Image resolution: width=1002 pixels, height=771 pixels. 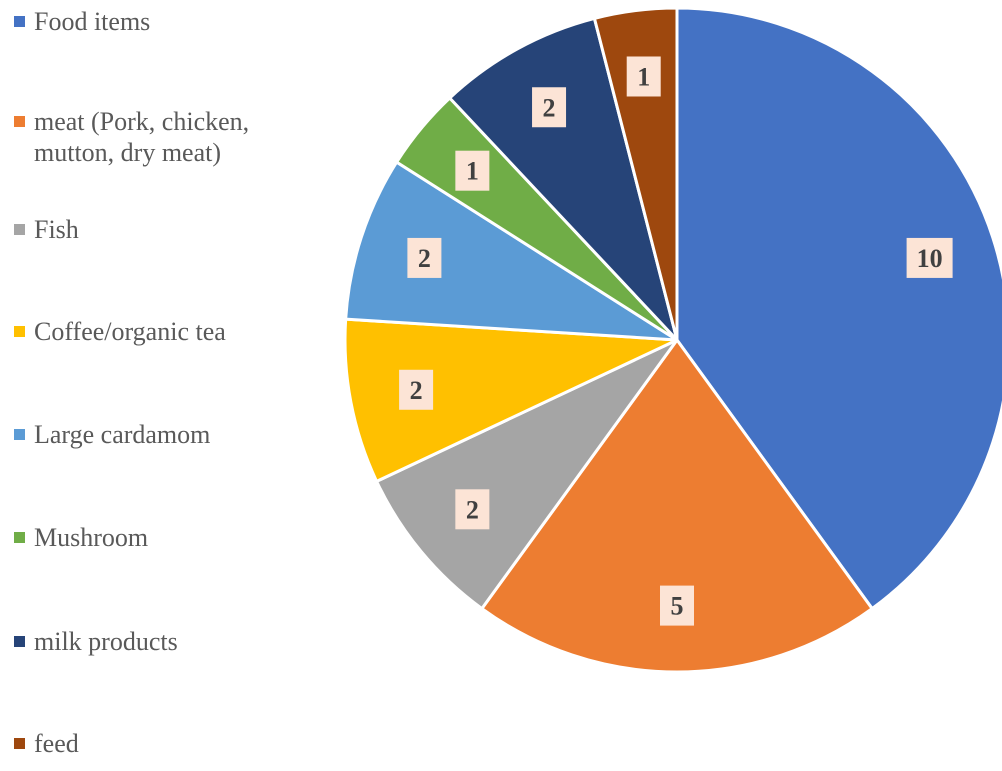 I want to click on data-label-text: 10, so click(x=930, y=258).